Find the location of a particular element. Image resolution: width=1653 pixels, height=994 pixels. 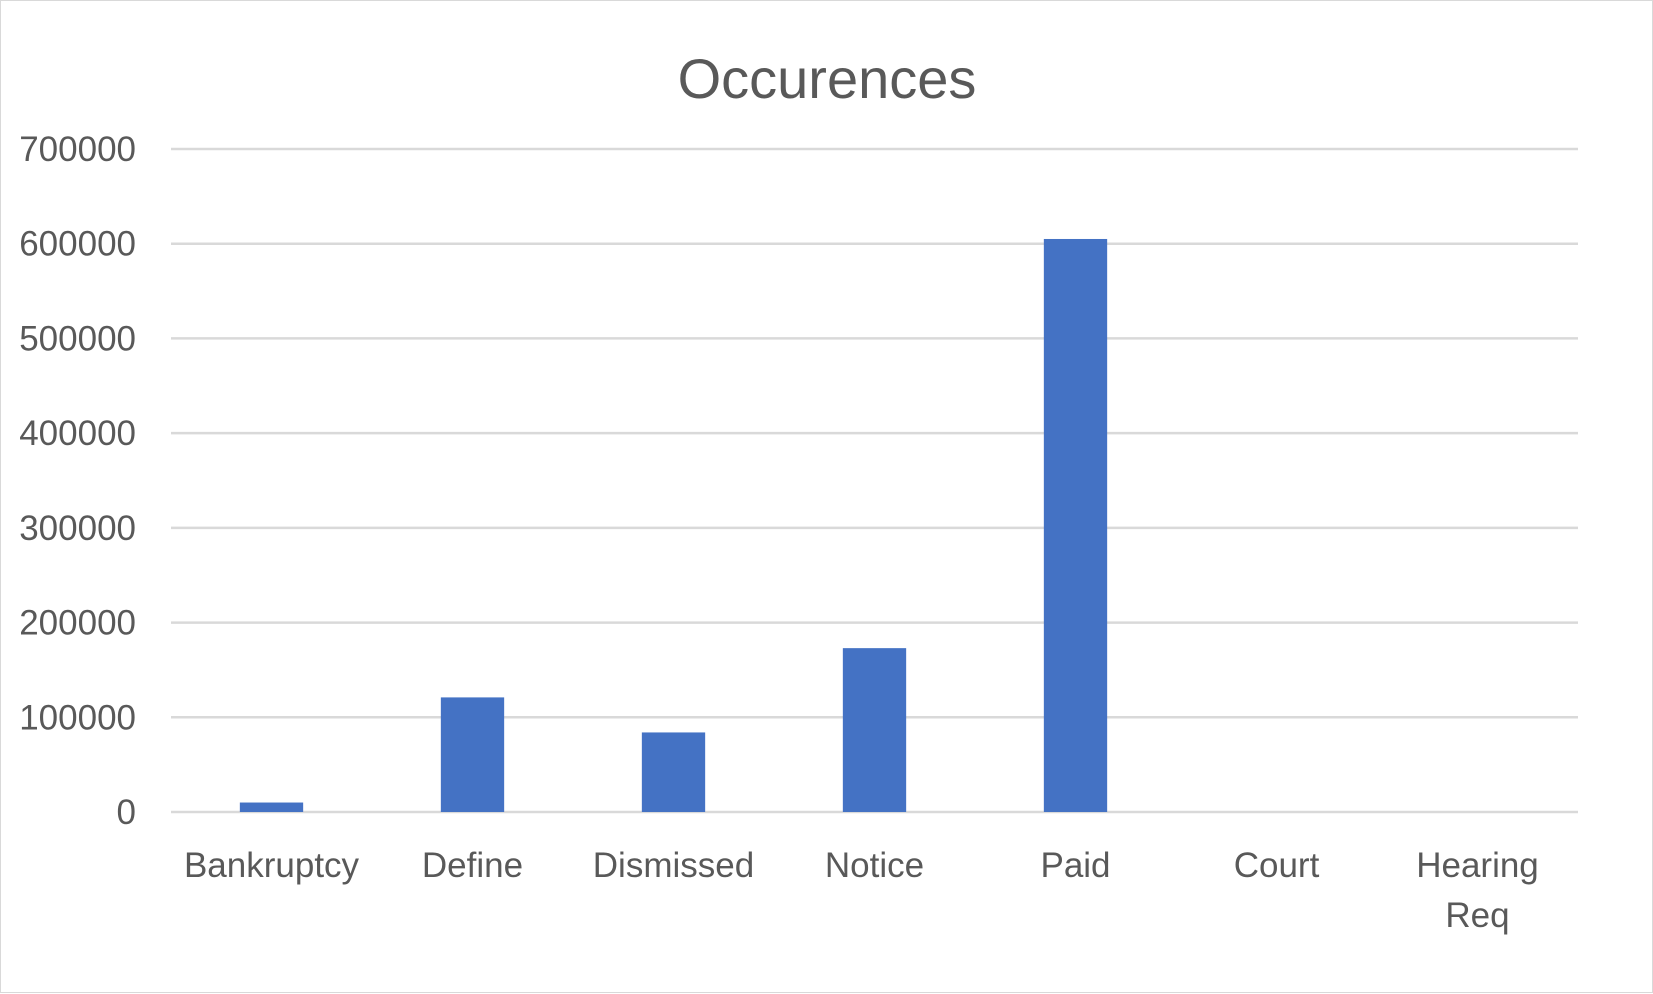

bar-bankruptcy is located at coordinates (271, 807).